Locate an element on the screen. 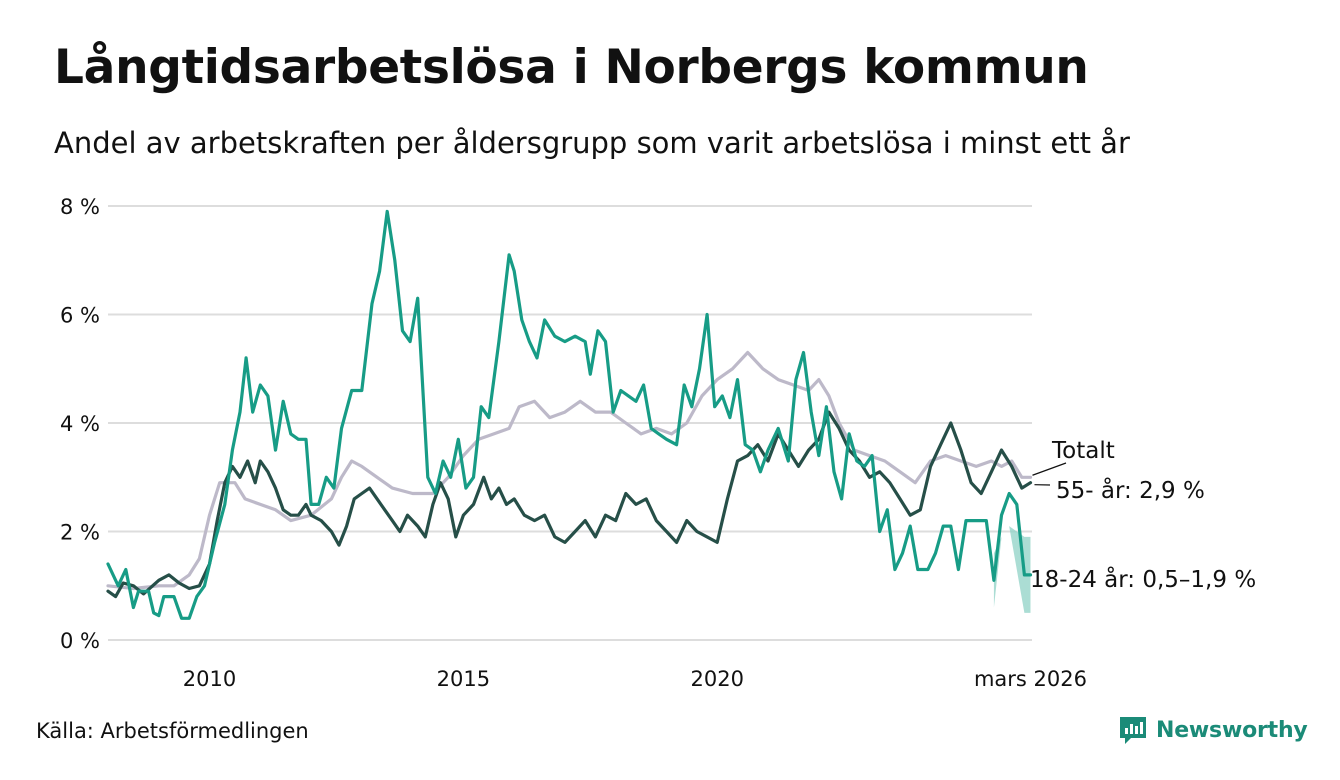  y-tick-label: 2 % is located at coordinates (80, 533).